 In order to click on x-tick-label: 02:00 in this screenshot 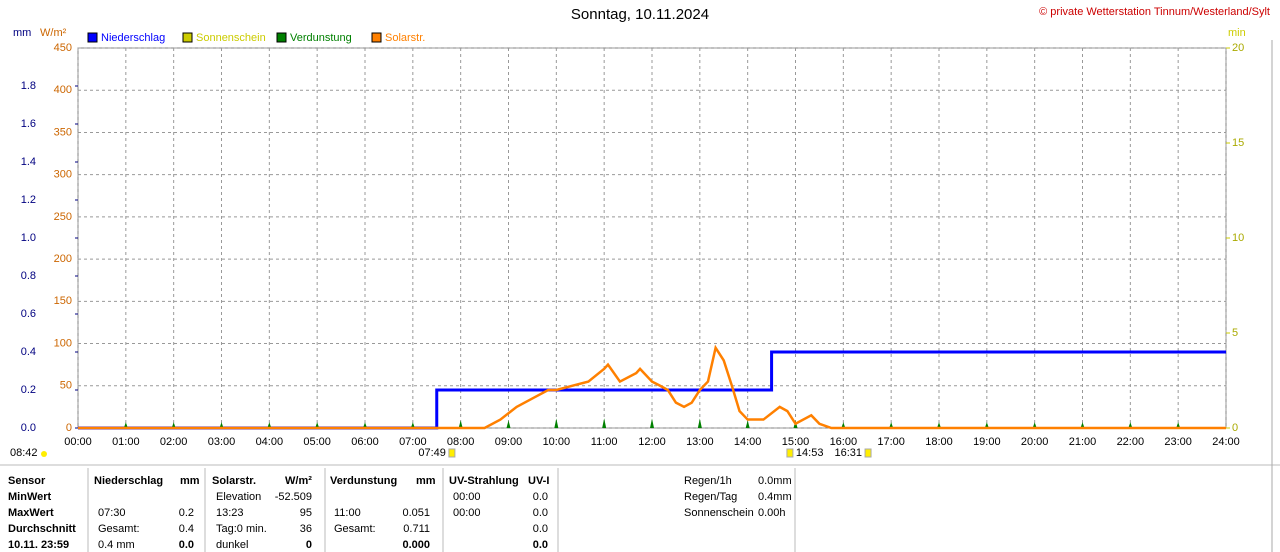, I will do `click(174, 442)`.